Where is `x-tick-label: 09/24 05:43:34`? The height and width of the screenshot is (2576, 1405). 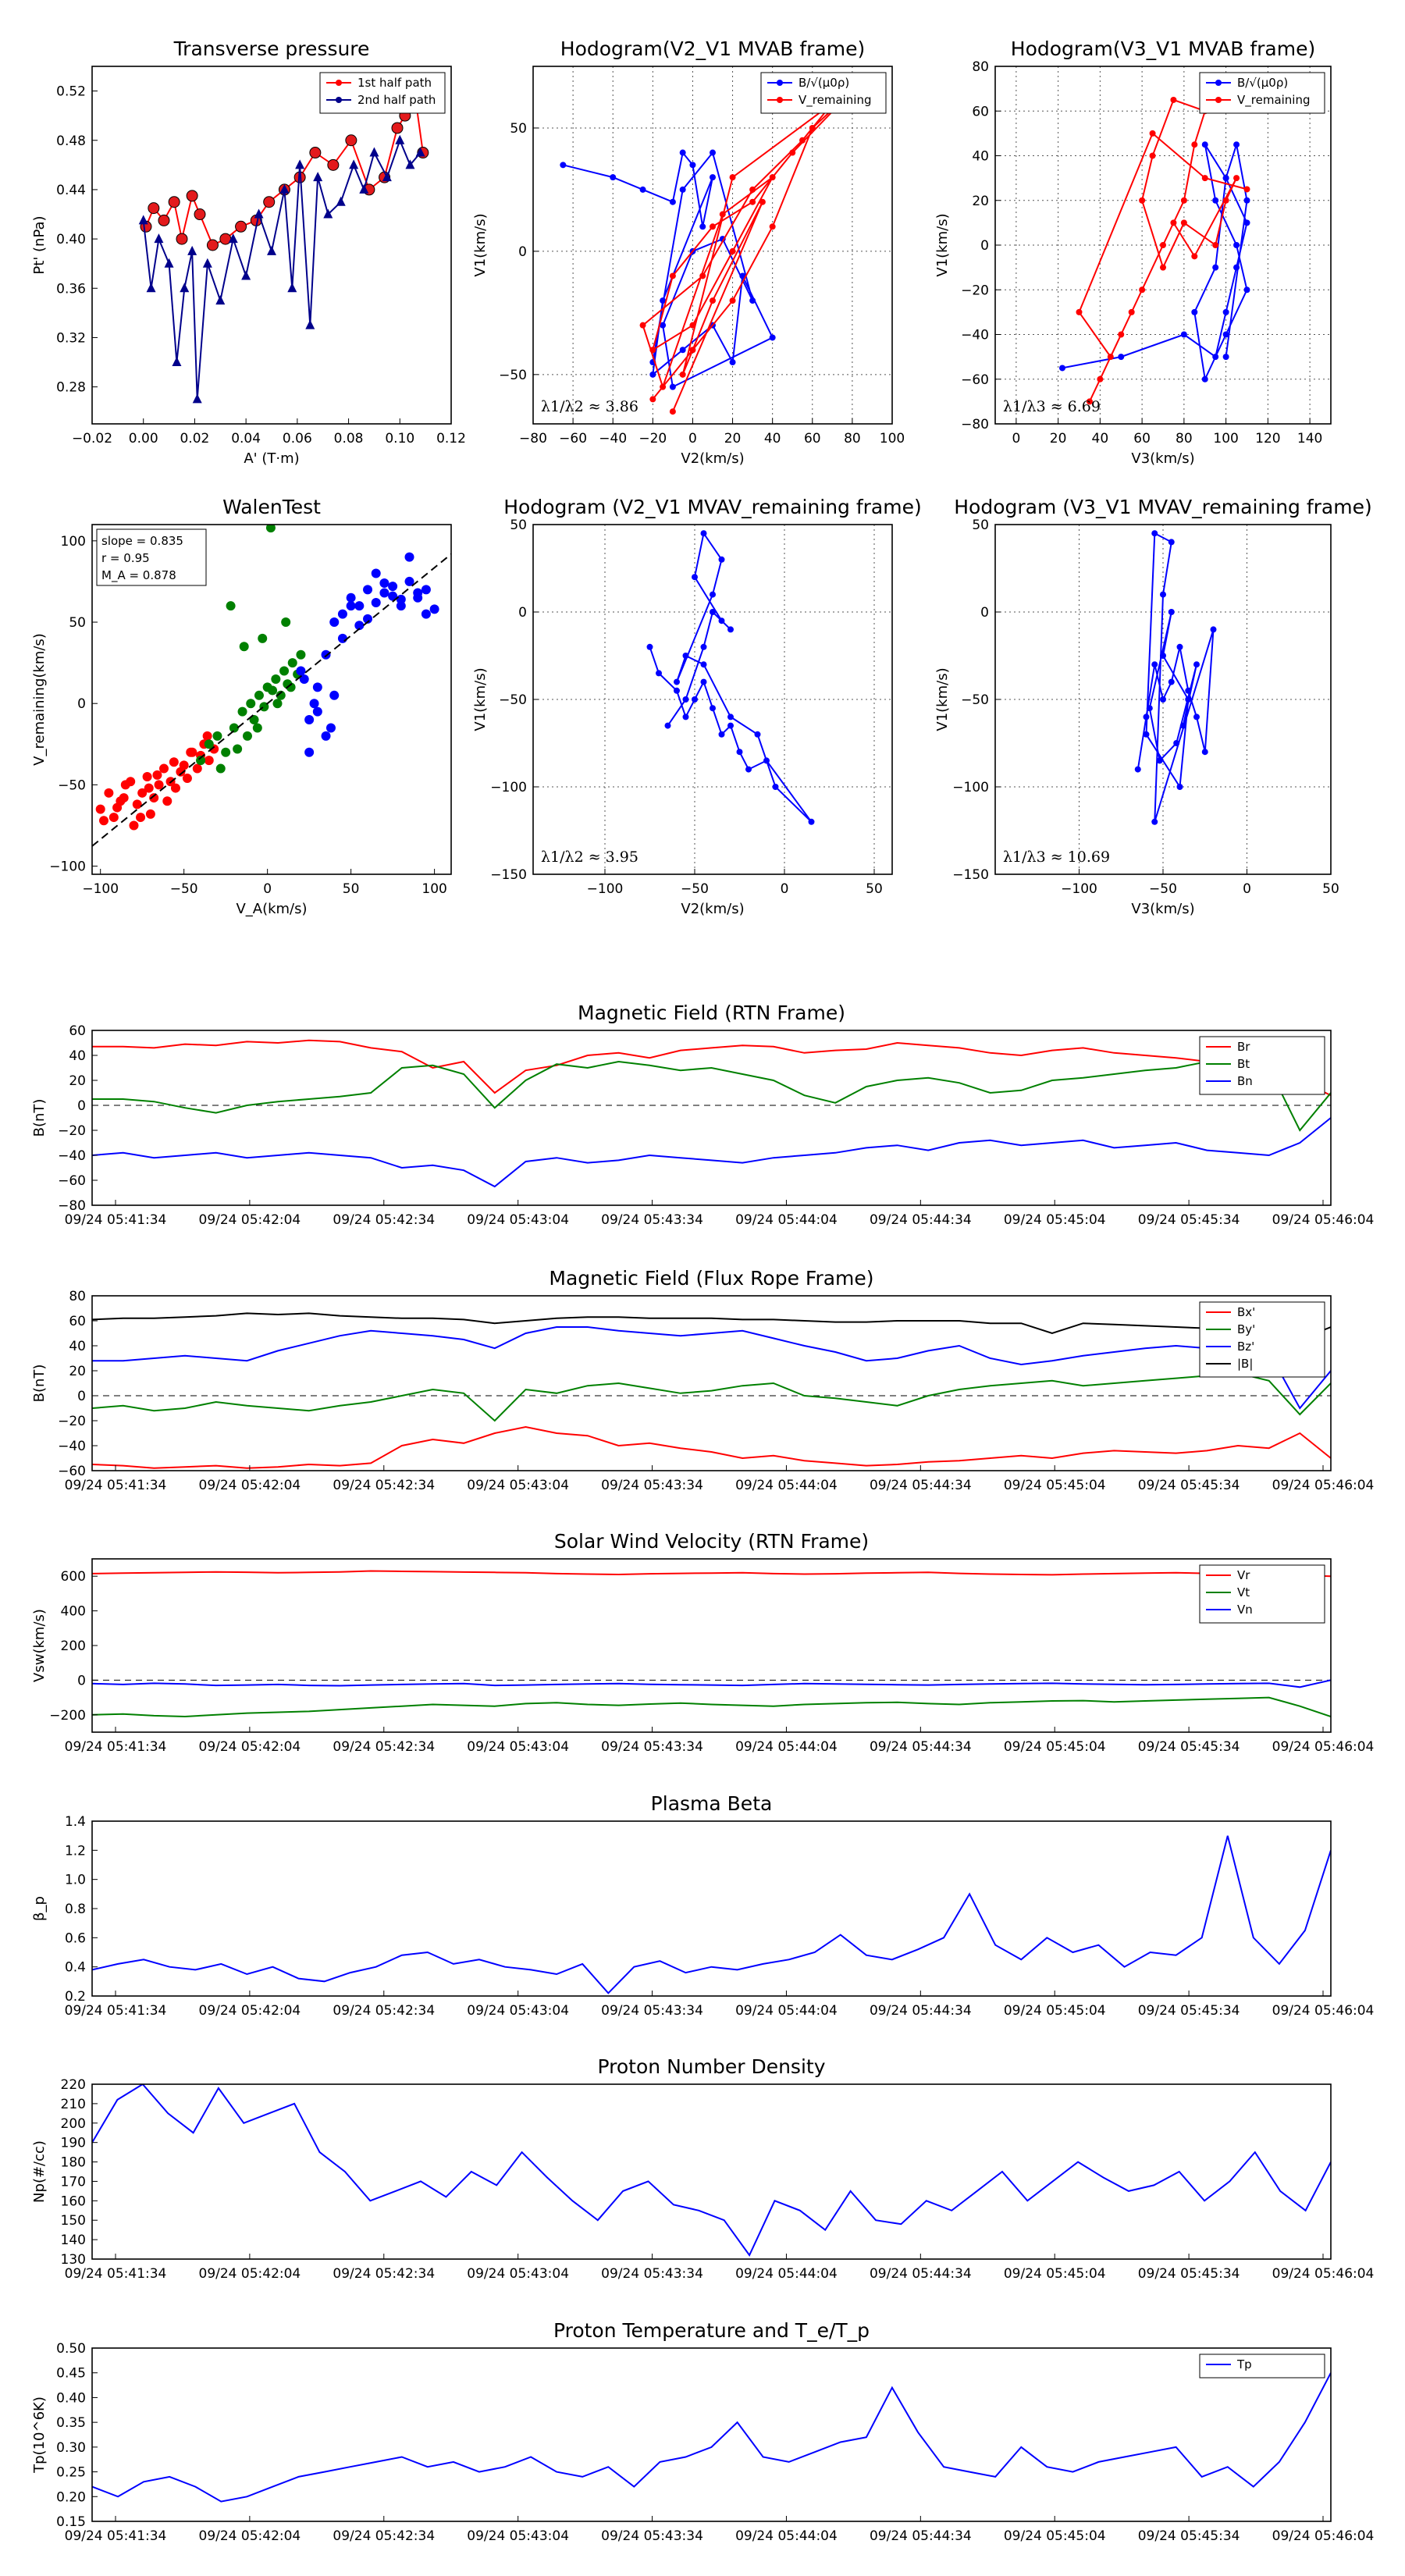 x-tick-label: 09/24 05:43:34 is located at coordinates (652, 2011).